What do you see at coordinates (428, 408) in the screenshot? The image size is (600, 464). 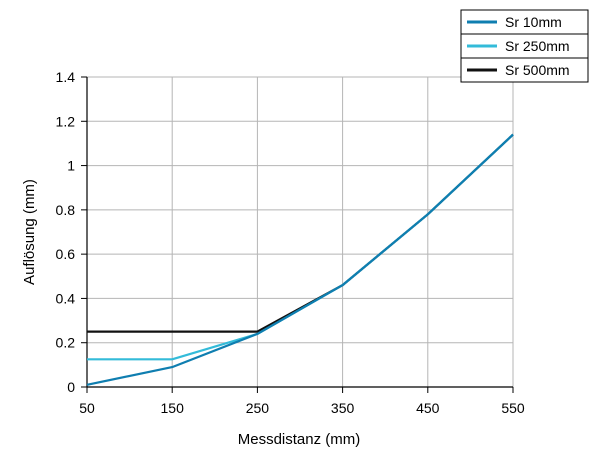 I see `x-tick-label: 450` at bounding box center [428, 408].